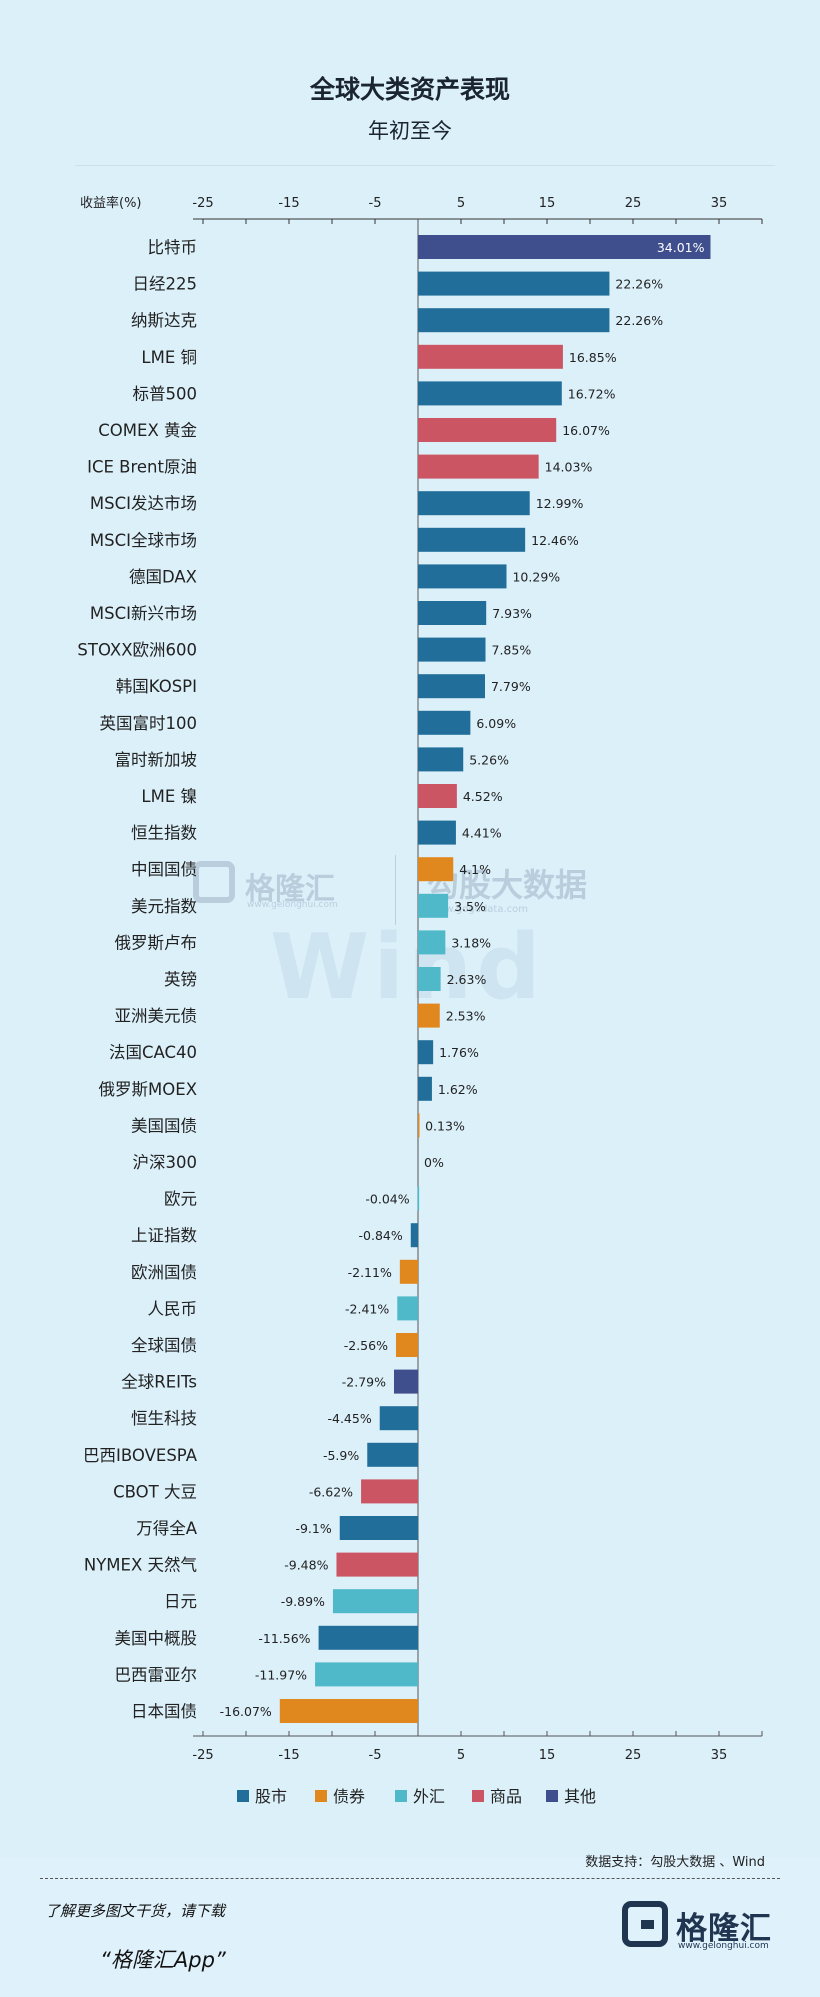  I want to click on top-tick-label: -25, so click(202, 203).